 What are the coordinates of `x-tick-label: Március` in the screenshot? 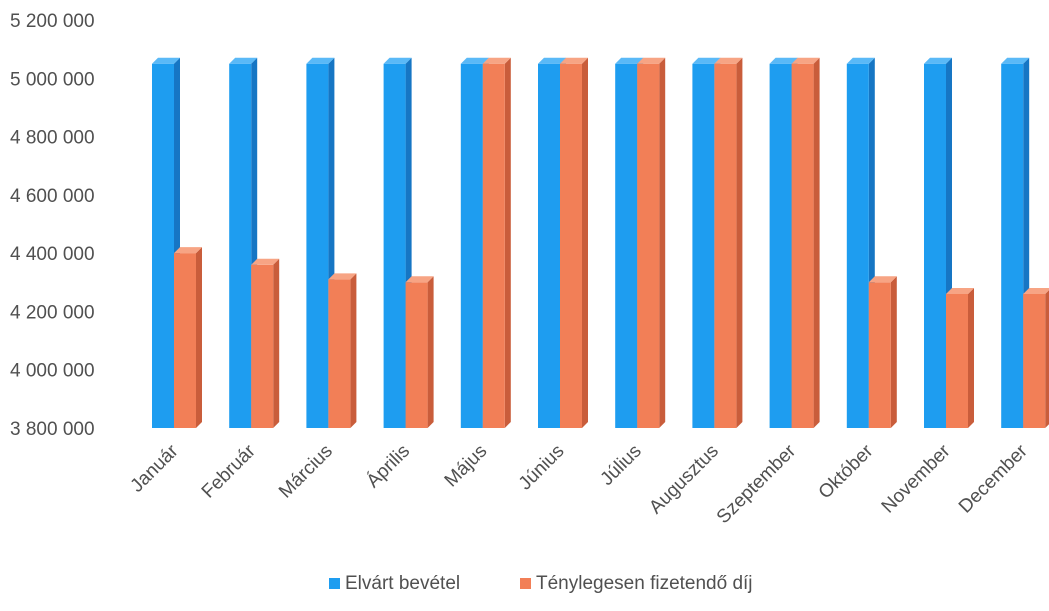 It's located at (306, 472).